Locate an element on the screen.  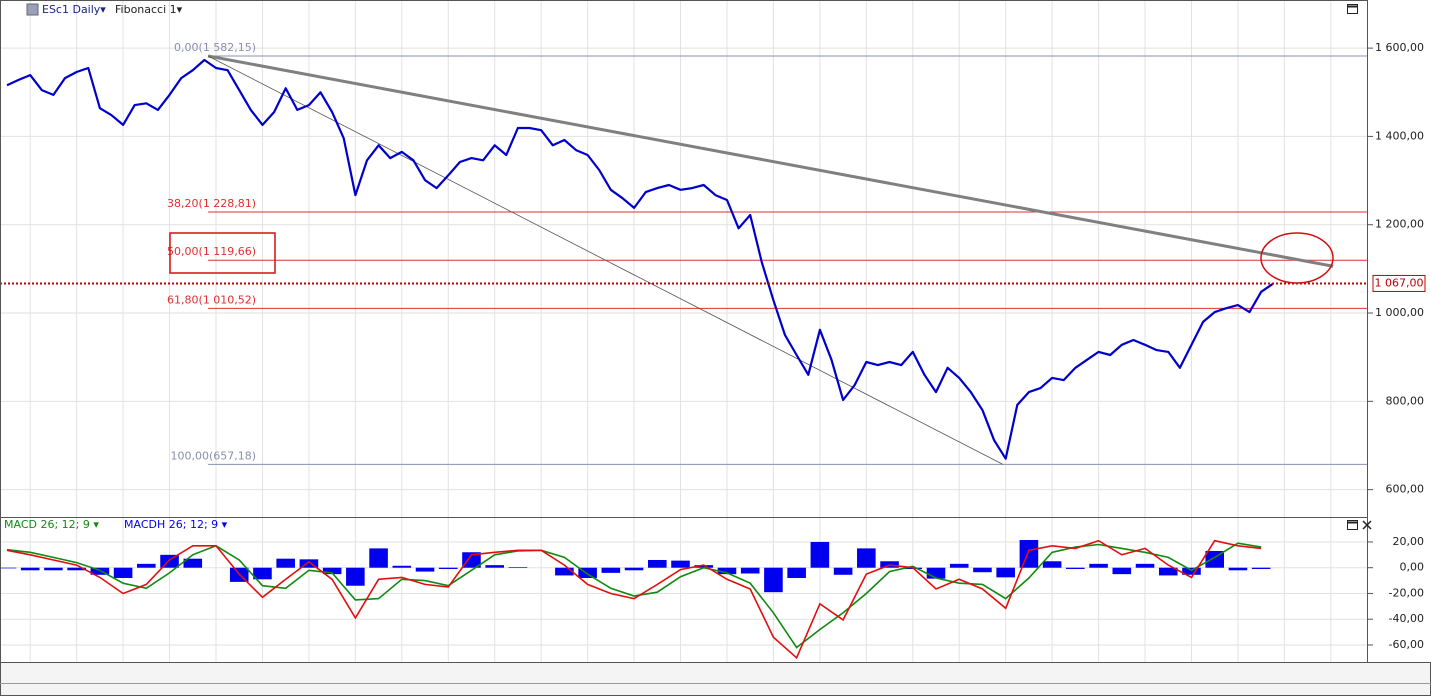
series-legend: ESc1 Daily▾ is located at coordinates (74, 9).